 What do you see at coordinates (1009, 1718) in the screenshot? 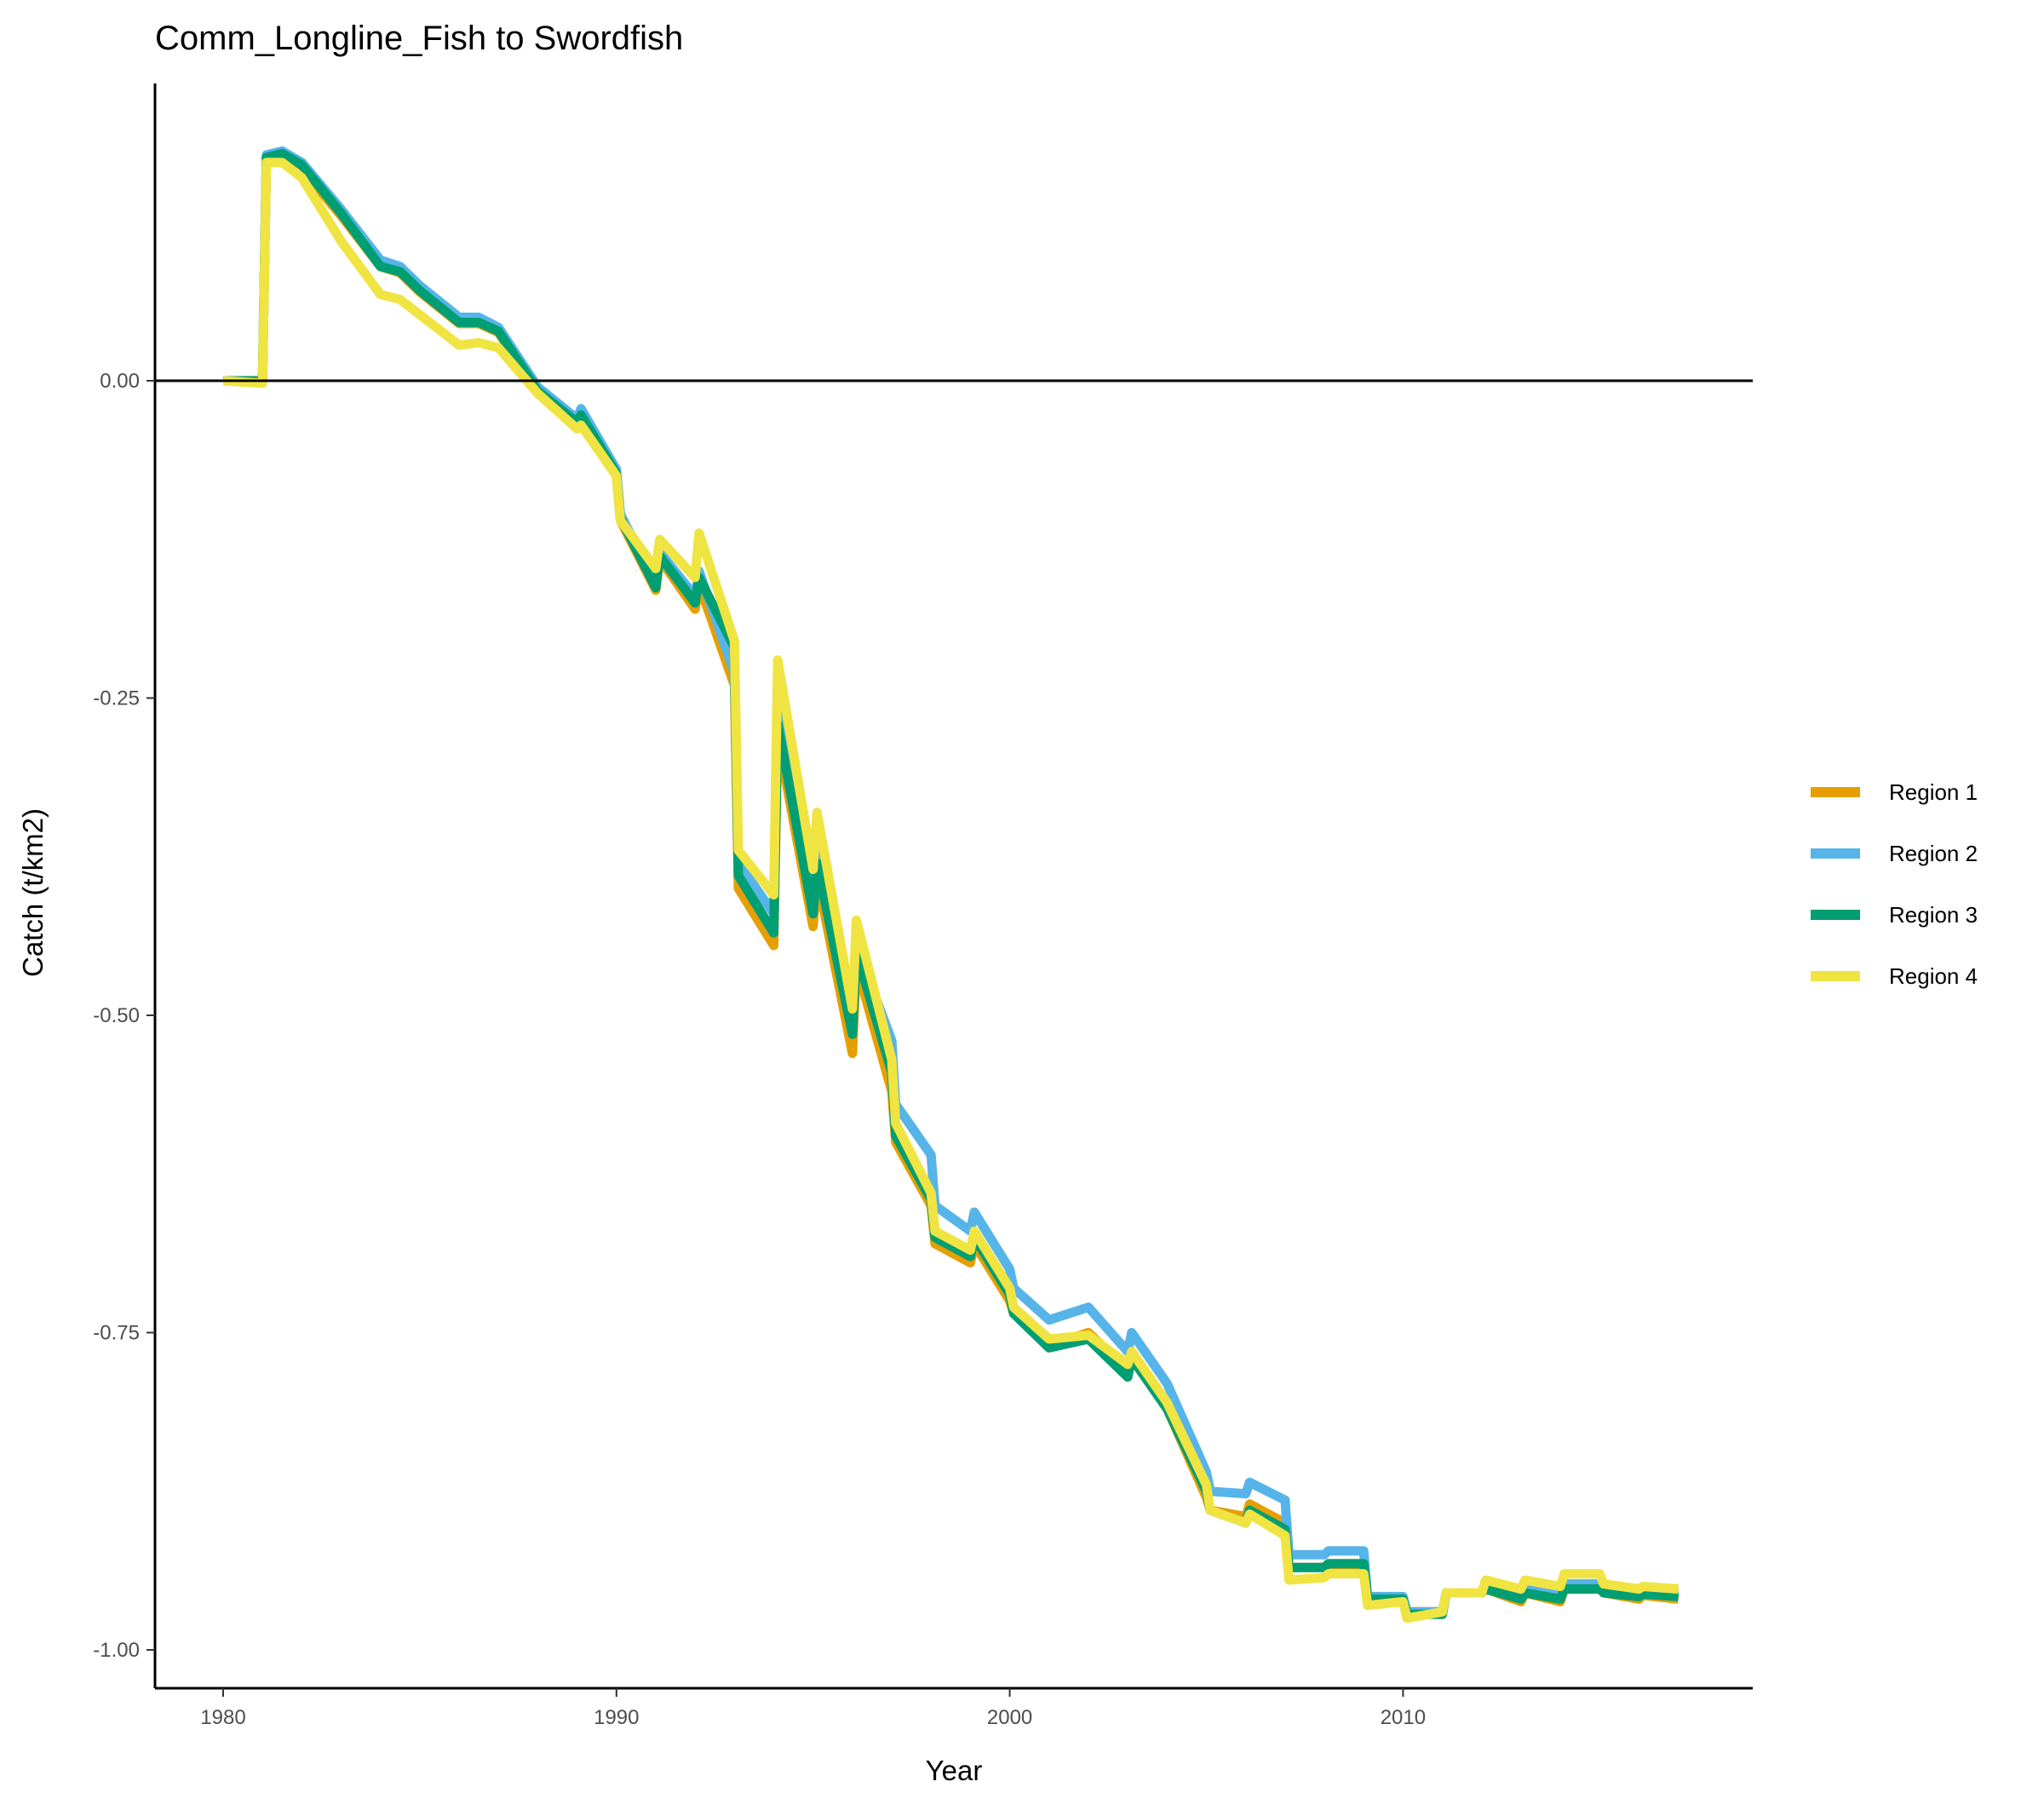
I see `x-tick-label: 2000` at bounding box center [1009, 1718].